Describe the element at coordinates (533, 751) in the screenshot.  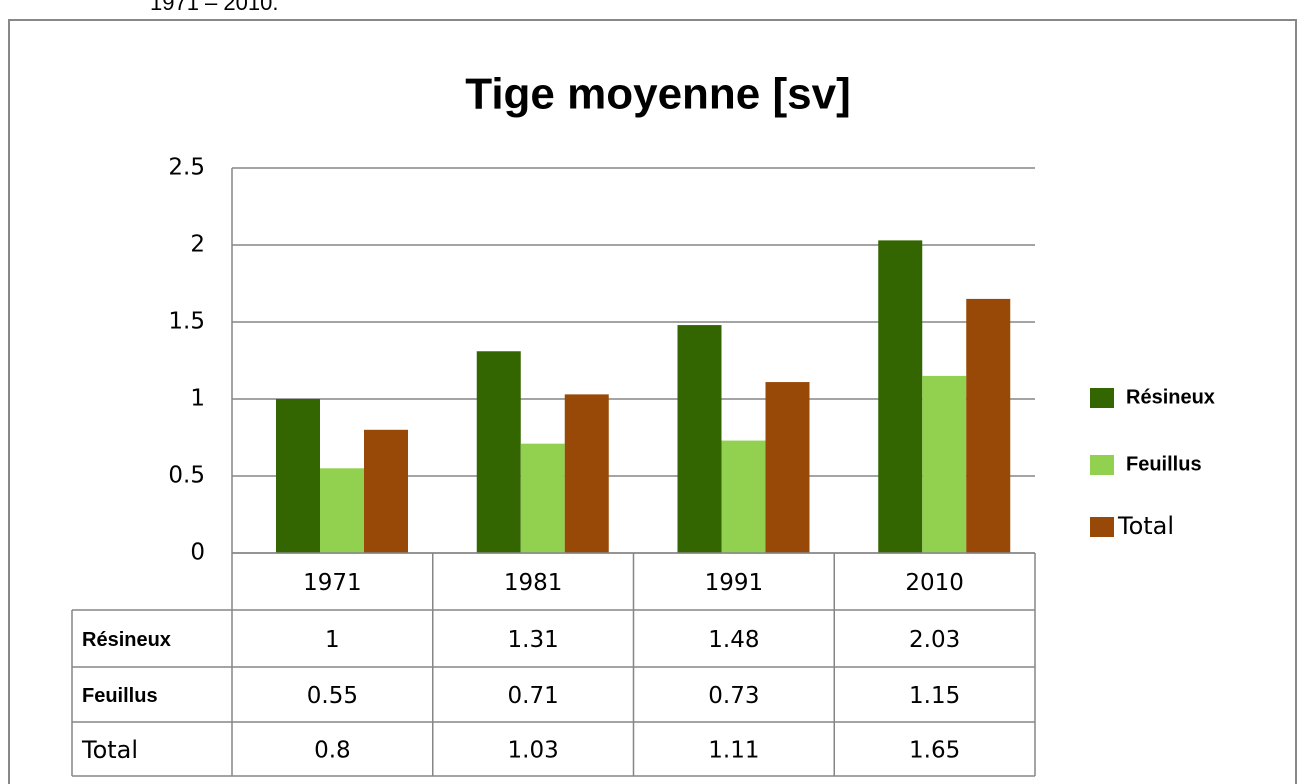
I see `table-cell: 1.03` at that location.